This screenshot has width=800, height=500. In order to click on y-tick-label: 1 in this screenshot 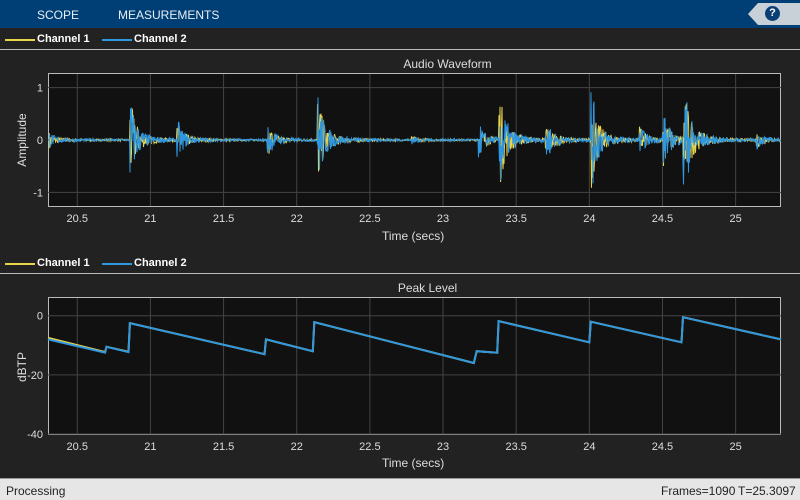, I will do `click(40, 89)`.